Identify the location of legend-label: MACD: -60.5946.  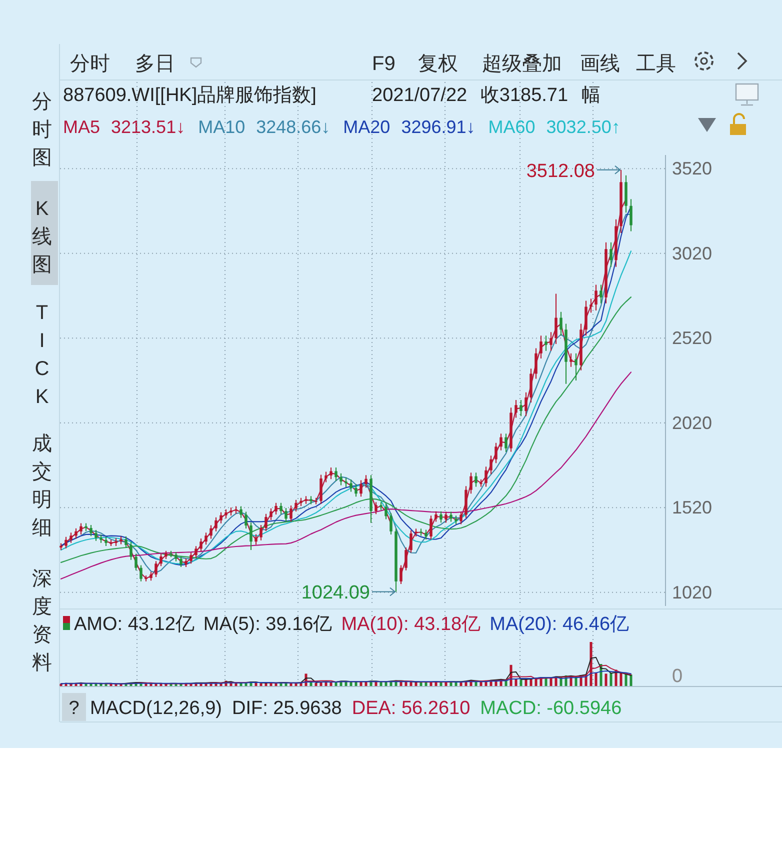
(551, 708).